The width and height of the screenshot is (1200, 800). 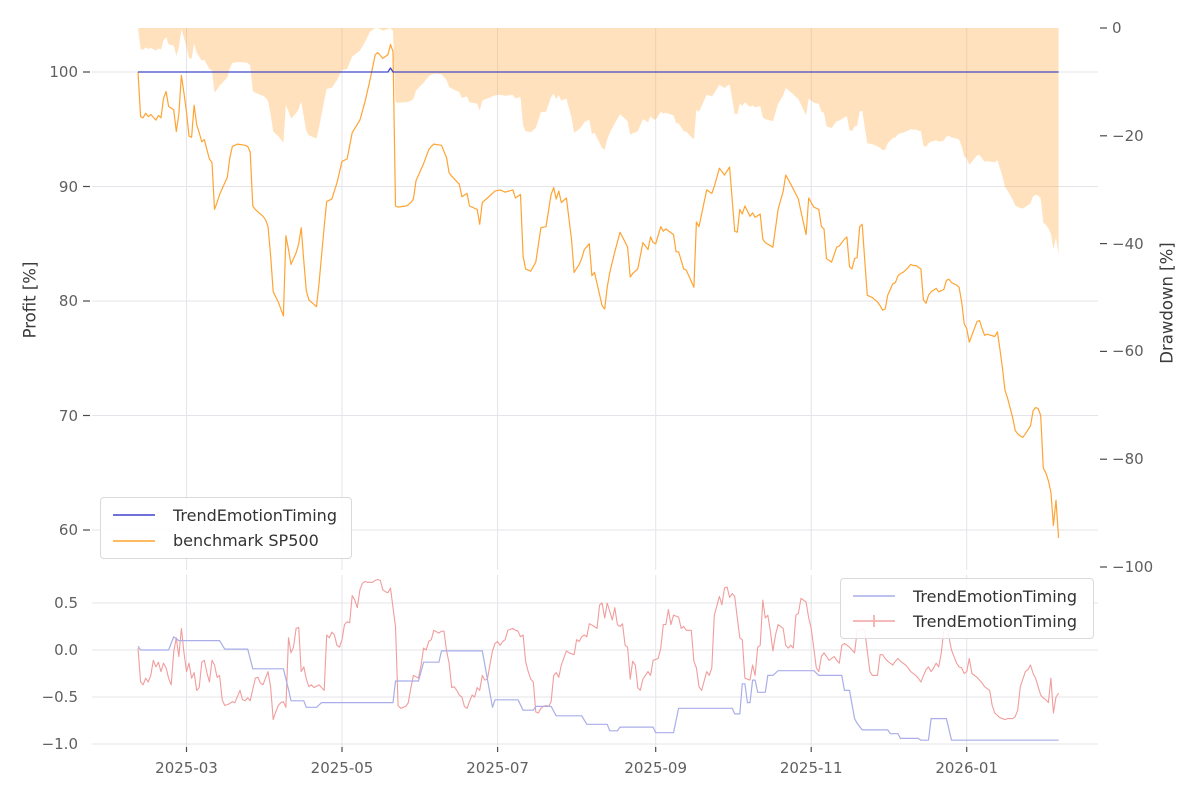 I want to click on signal-red-line, so click(x=598, y=649).